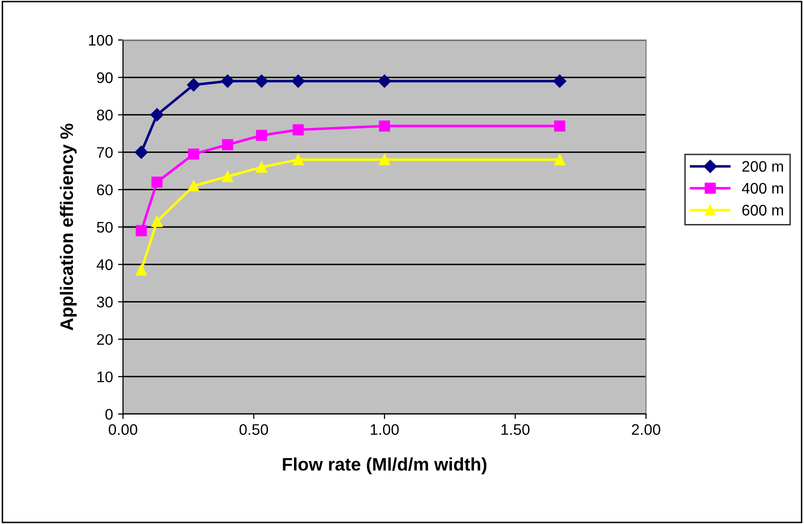 This screenshot has width=804, height=524. What do you see at coordinates (105, 78) in the screenshot?
I see `y-tick-label: 90` at bounding box center [105, 78].